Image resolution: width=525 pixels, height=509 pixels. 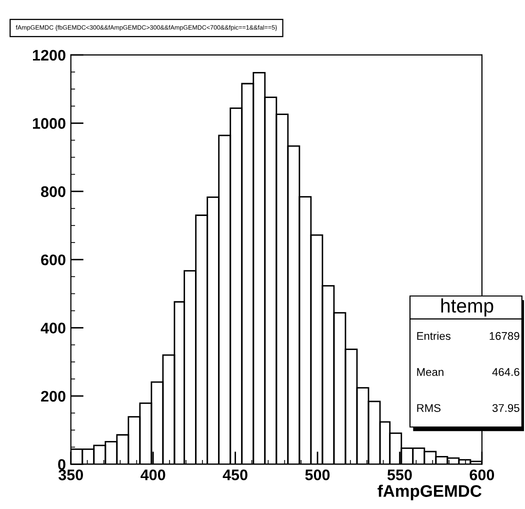 I want to click on text: 16789, so click(x=505, y=336).